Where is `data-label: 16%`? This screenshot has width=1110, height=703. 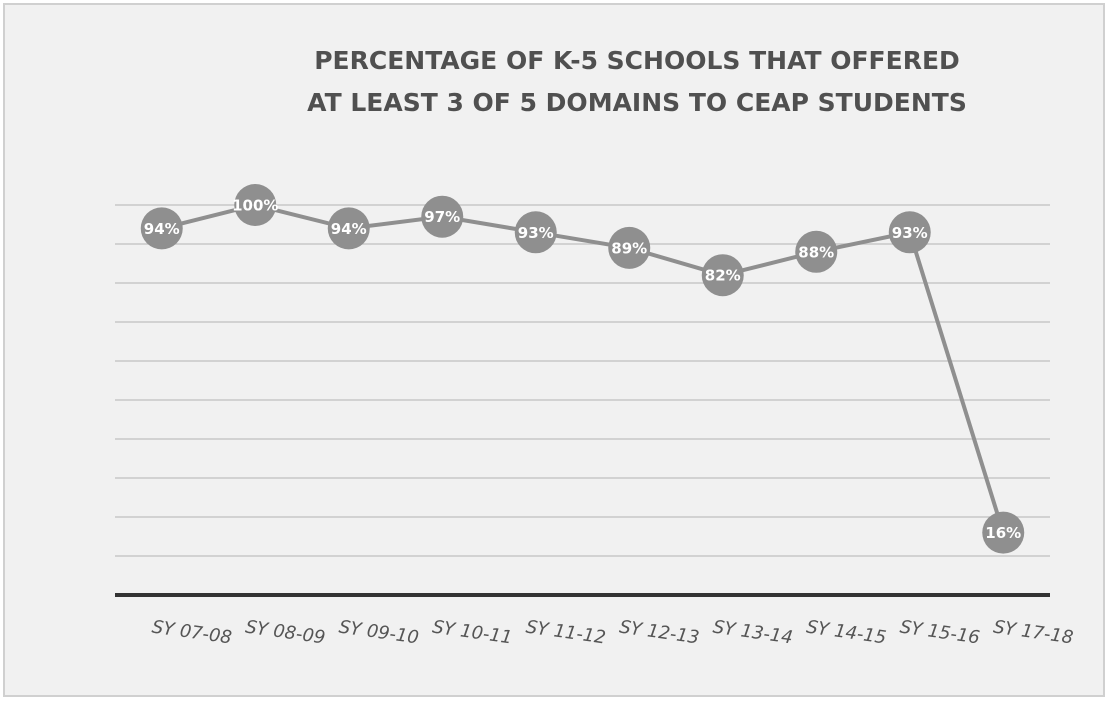 data-label: 16% is located at coordinates (1003, 533).